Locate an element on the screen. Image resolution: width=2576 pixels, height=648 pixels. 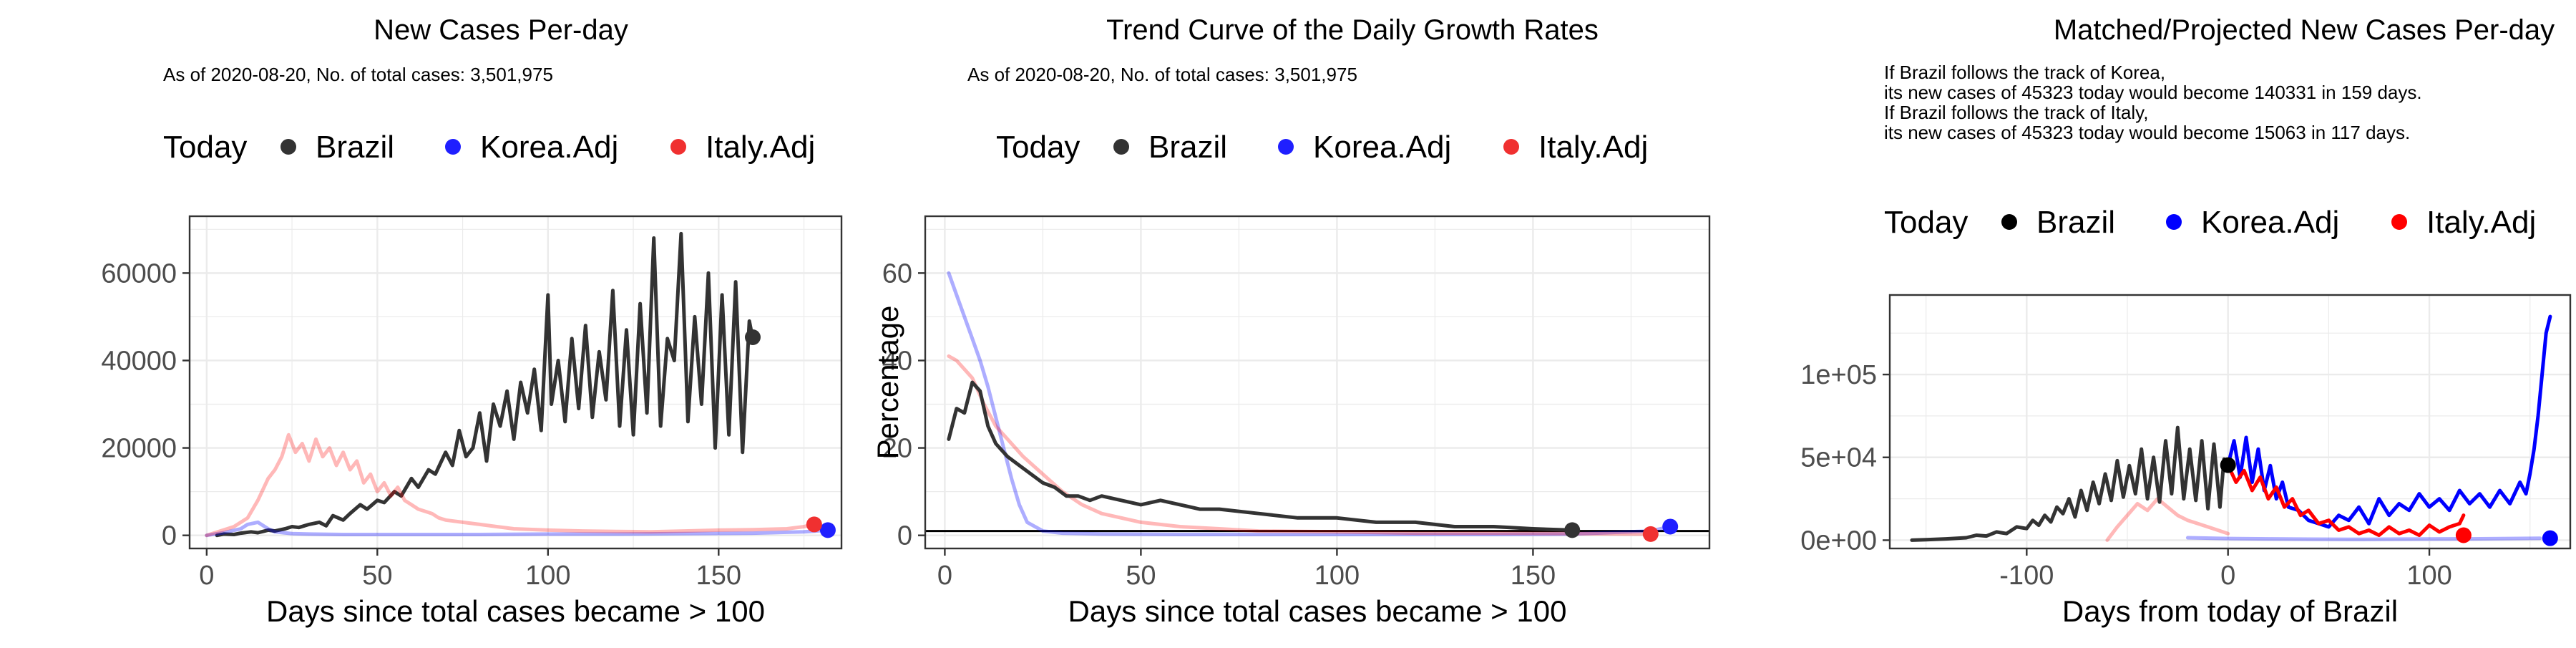
y-axis-title: Percentage is located at coordinates (887, 383).